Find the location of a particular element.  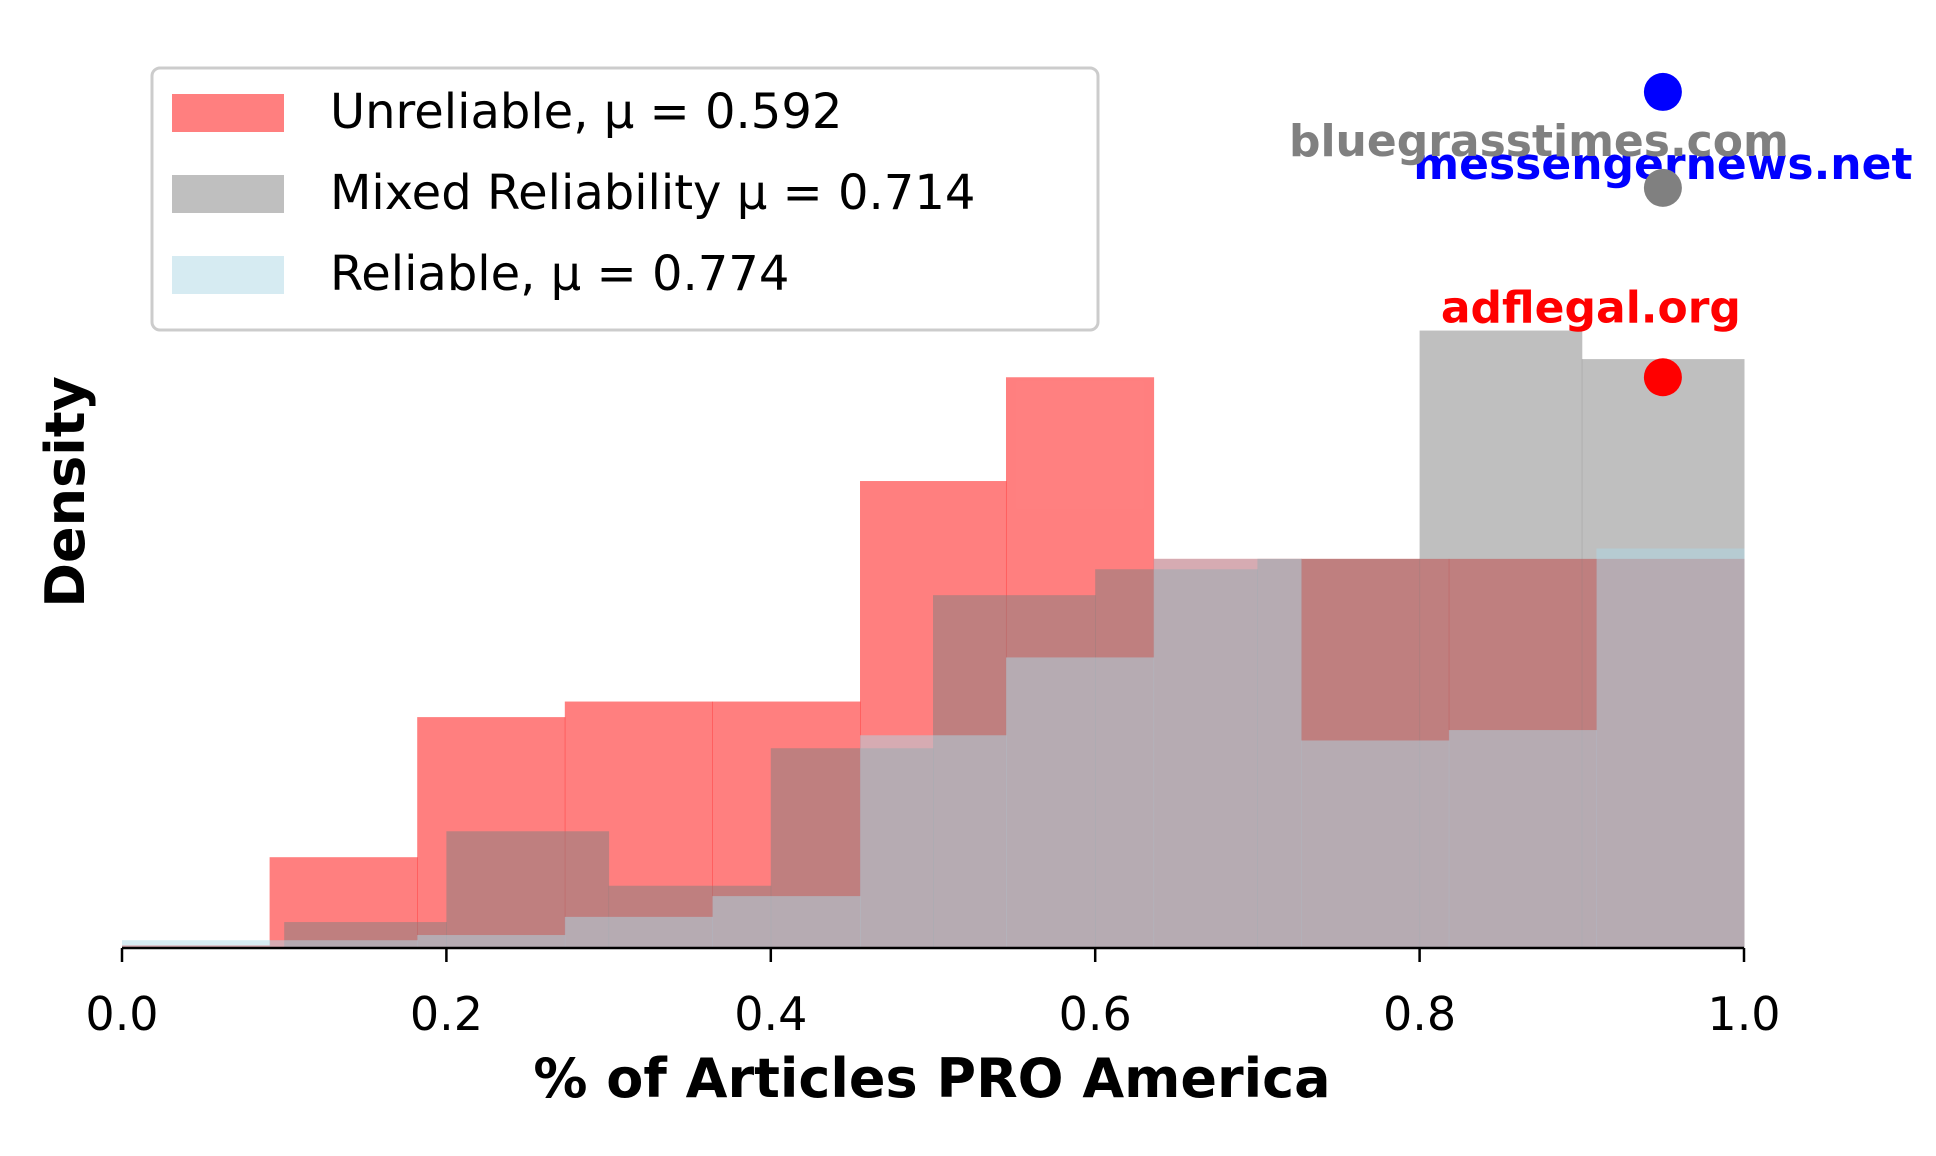

legend-frame is located at coordinates (625, 199).